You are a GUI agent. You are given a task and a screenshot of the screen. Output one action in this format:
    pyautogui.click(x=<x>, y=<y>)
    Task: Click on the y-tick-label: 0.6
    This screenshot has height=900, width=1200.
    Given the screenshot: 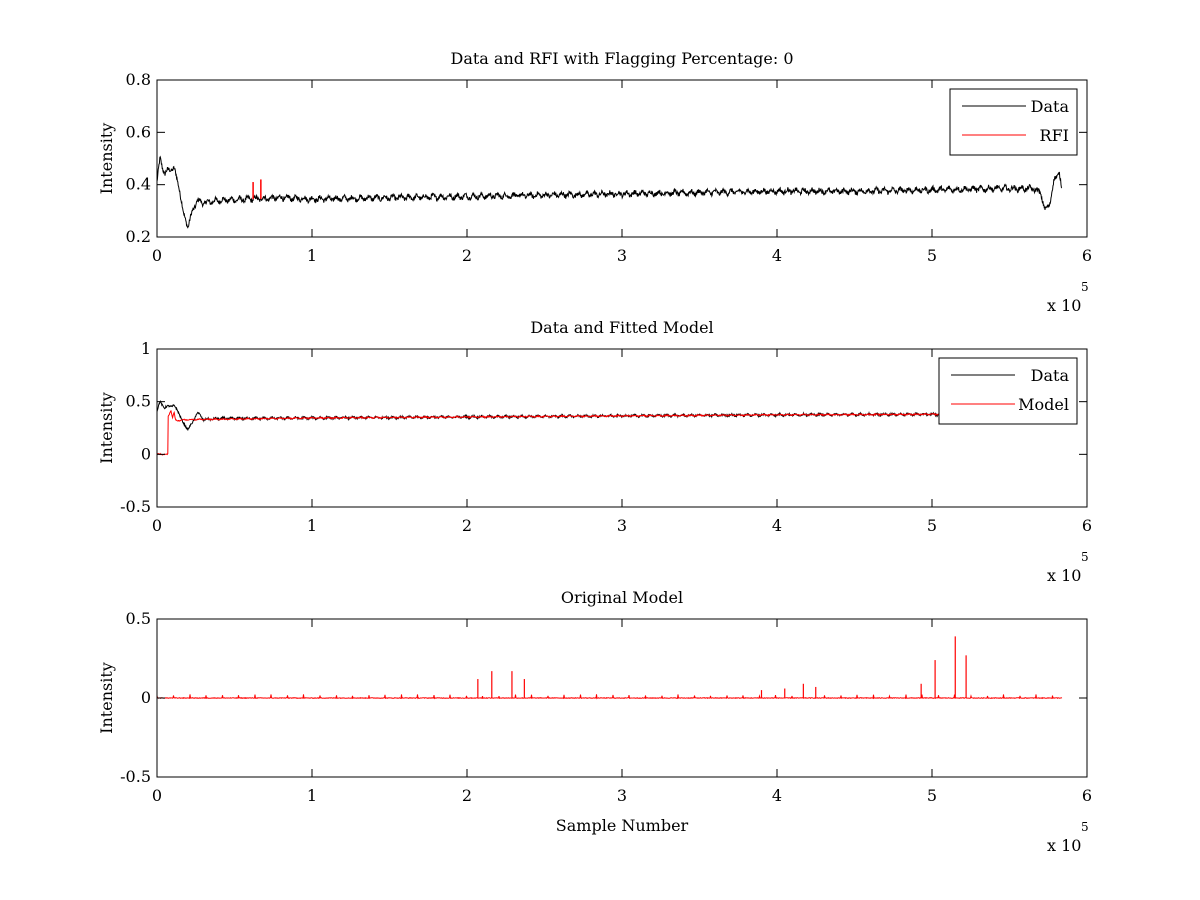 What is the action you would take?
    pyautogui.click(x=138, y=131)
    